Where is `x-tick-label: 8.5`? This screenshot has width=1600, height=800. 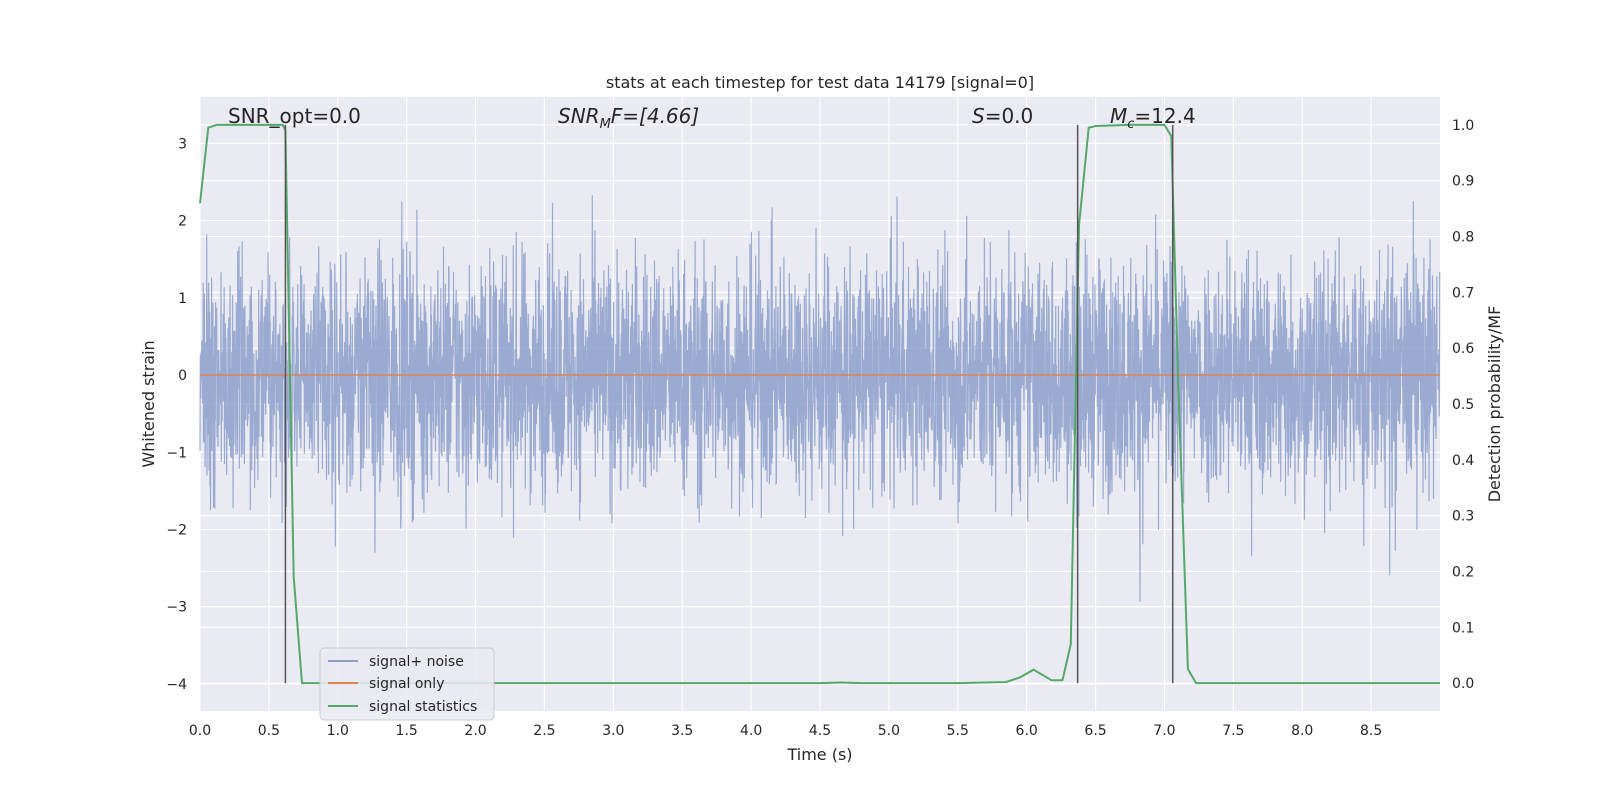
x-tick-label: 8.5 is located at coordinates (1371, 731).